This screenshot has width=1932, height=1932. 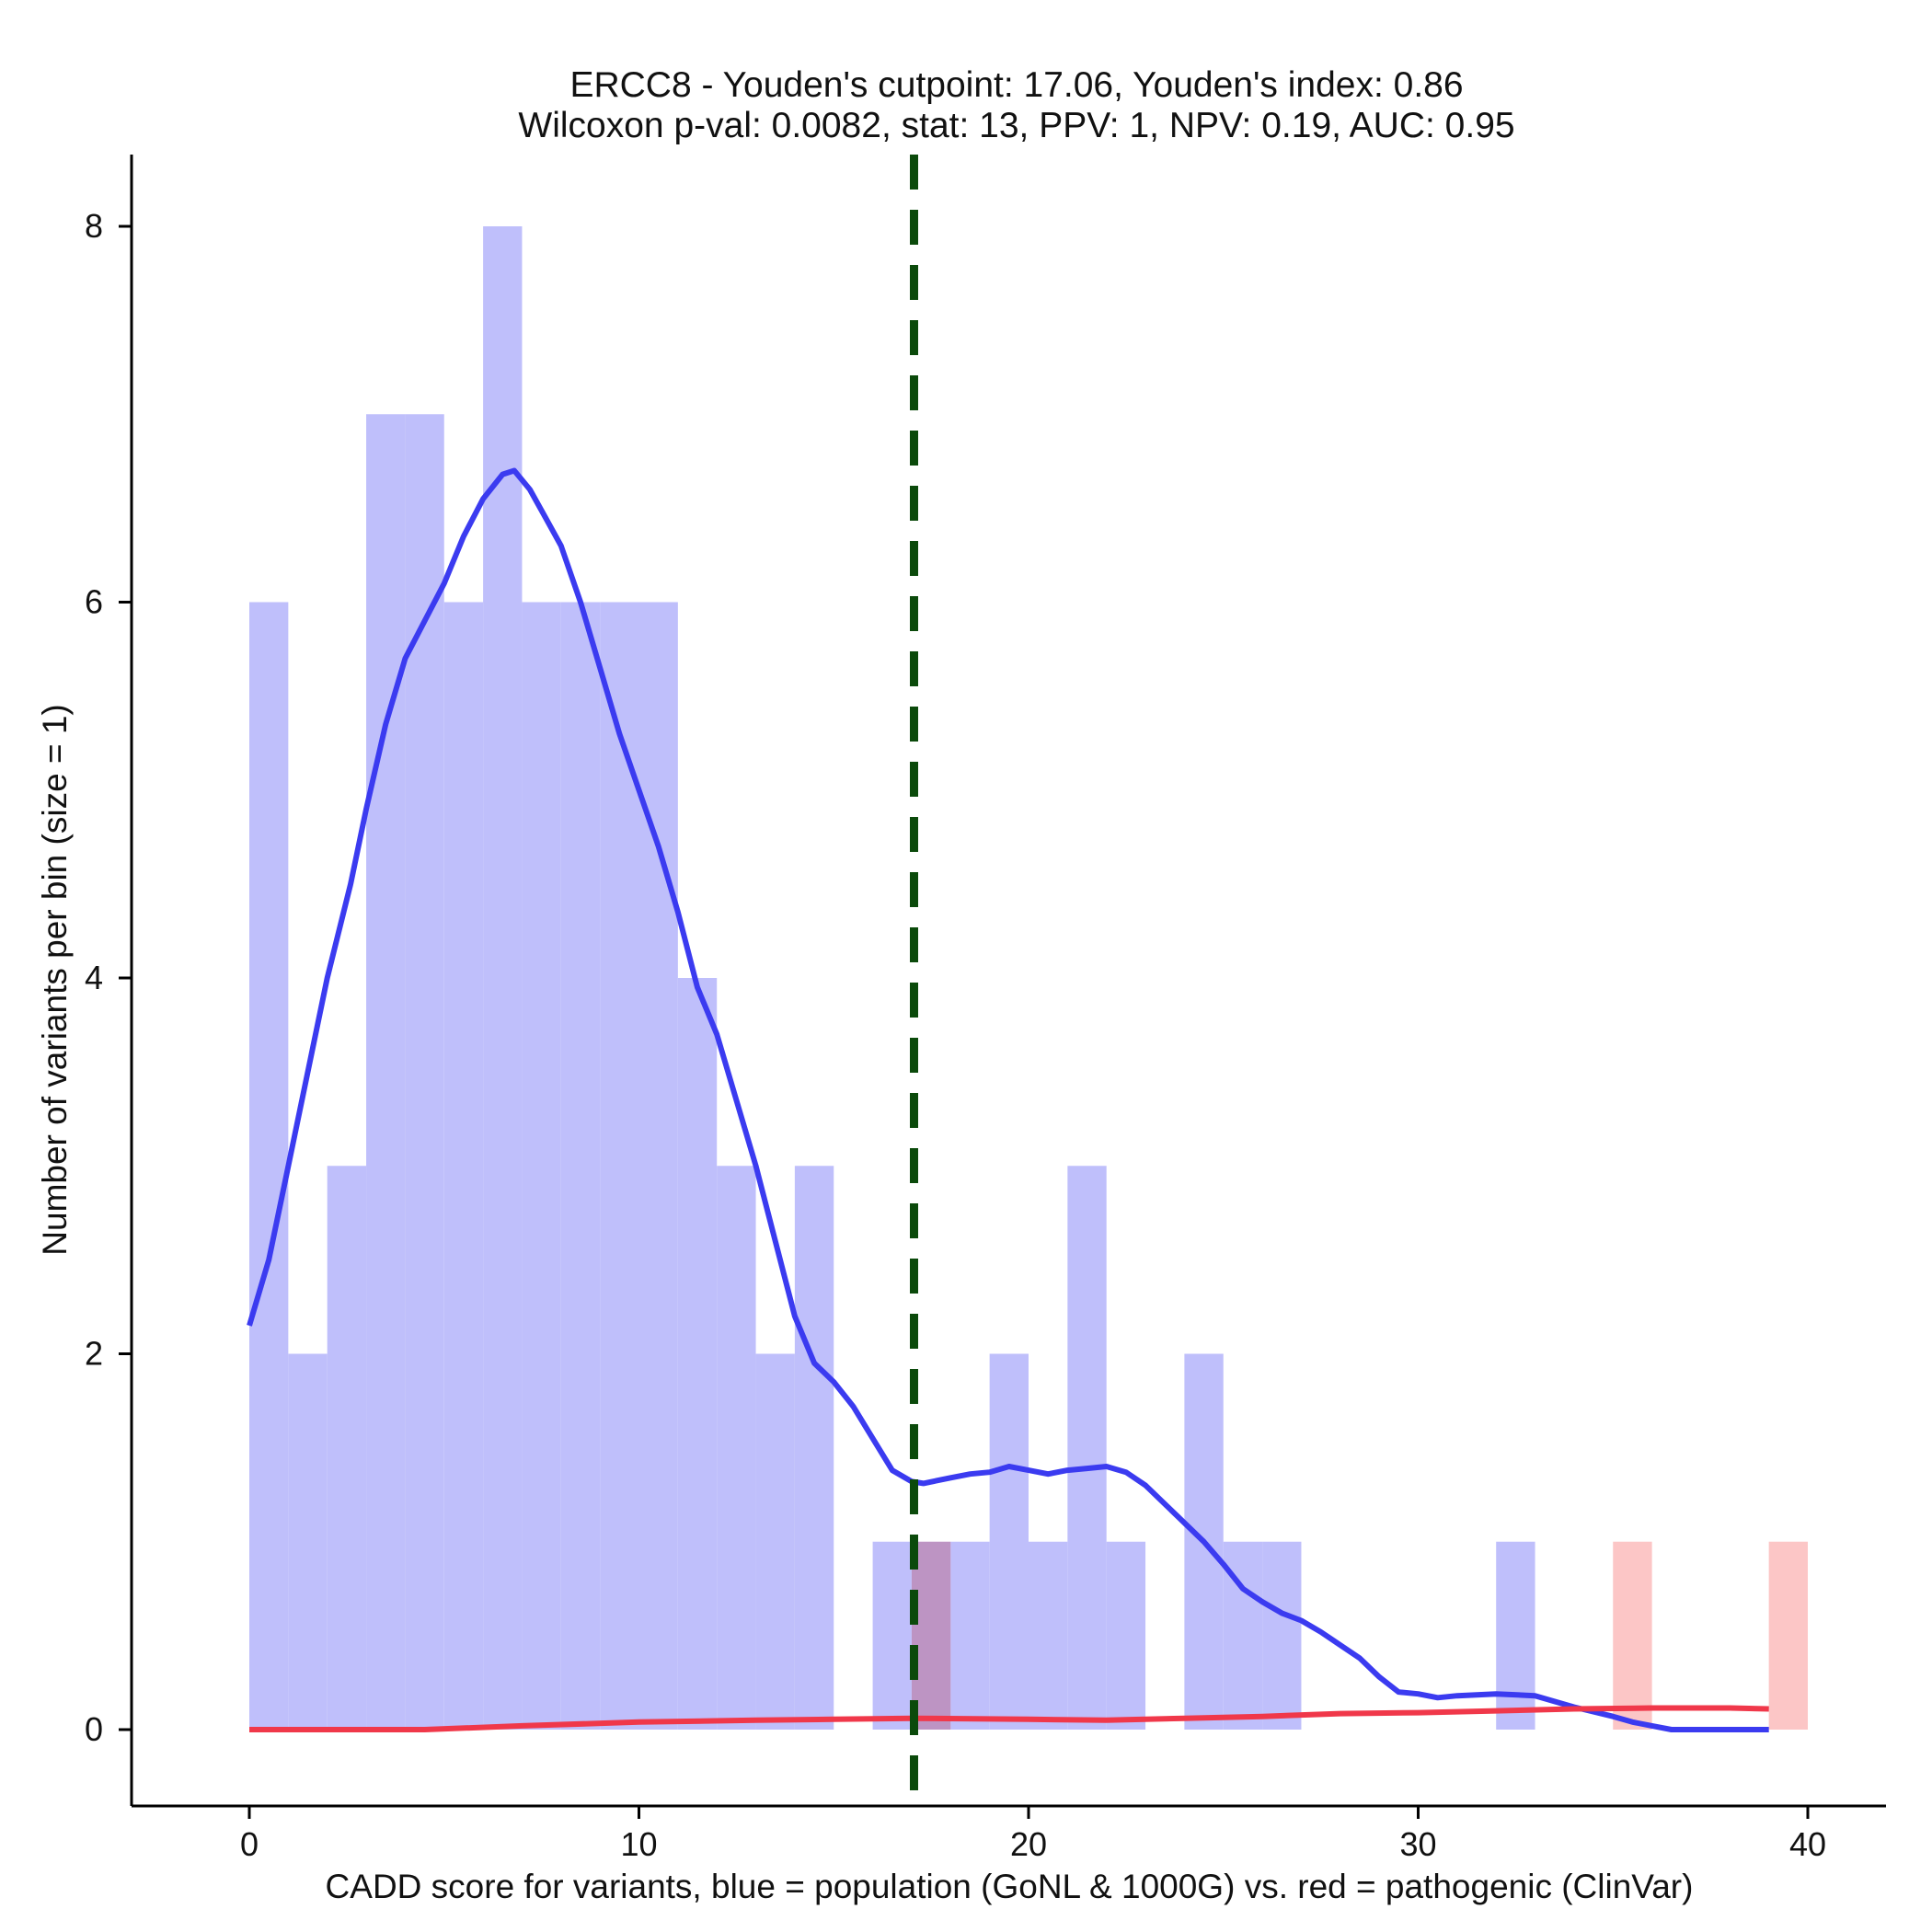 What do you see at coordinates (638, 1844) in the screenshot?
I see `x-tick-label: 10` at bounding box center [638, 1844].